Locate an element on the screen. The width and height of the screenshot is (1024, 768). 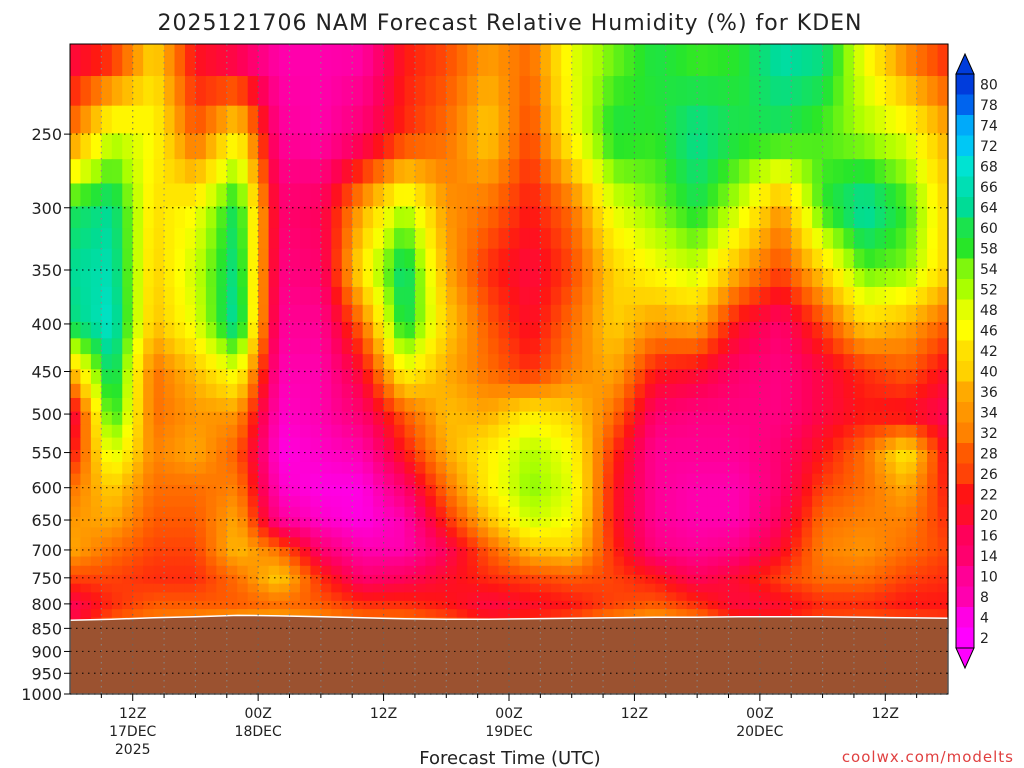
colorbar-tick-label: 60 is located at coordinates (989, 229).